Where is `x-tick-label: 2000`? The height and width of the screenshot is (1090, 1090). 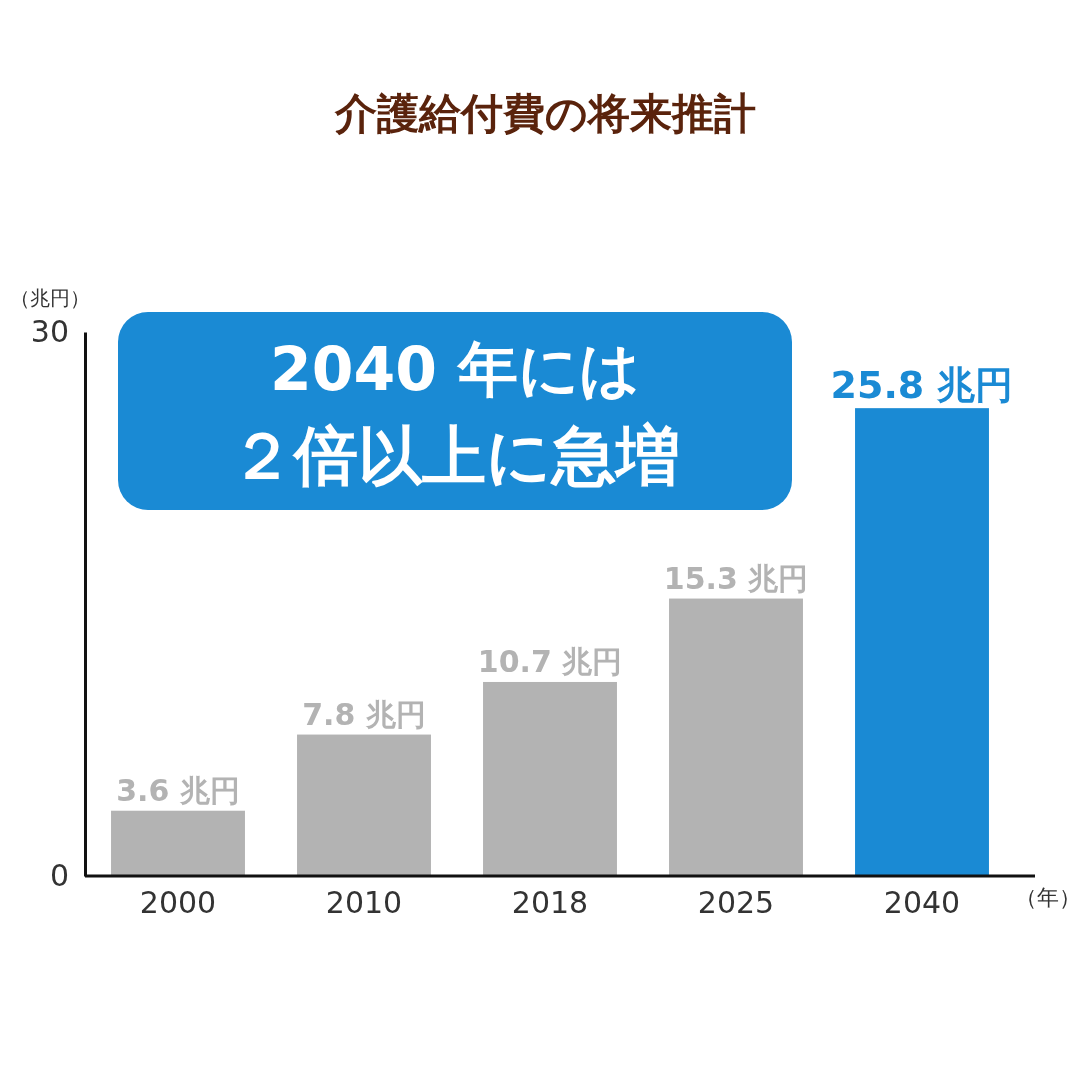 x-tick-label: 2000 is located at coordinates (178, 902).